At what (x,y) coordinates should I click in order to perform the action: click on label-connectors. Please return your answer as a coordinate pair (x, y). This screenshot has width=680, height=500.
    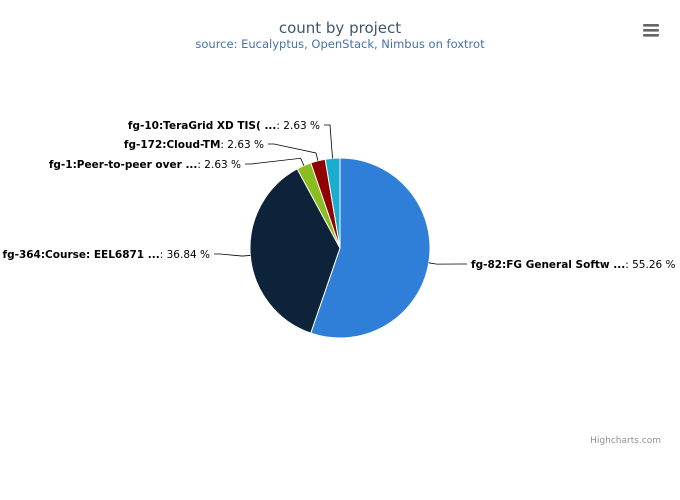
    Looking at the image, I should click on (340, 194).